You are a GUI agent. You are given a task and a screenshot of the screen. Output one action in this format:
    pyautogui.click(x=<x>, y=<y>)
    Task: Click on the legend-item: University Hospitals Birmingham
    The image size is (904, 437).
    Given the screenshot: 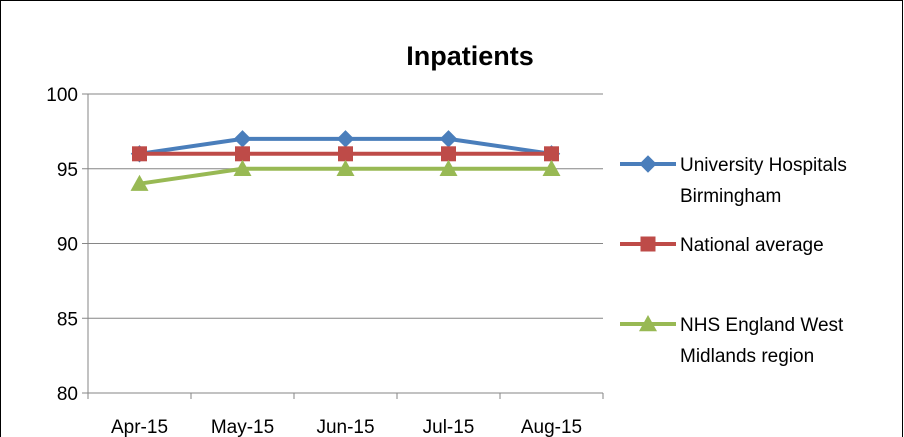 What is the action you would take?
    pyautogui.click(x=733, y=181)
    